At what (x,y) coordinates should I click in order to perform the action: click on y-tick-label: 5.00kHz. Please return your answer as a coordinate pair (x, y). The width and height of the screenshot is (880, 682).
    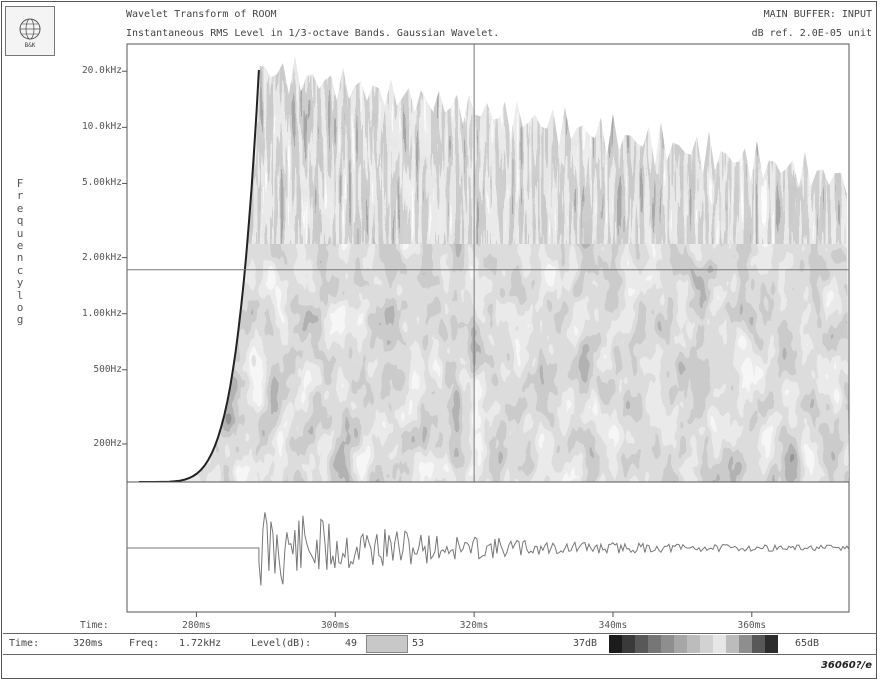
    Looking at the image, I should click on (101, 183).